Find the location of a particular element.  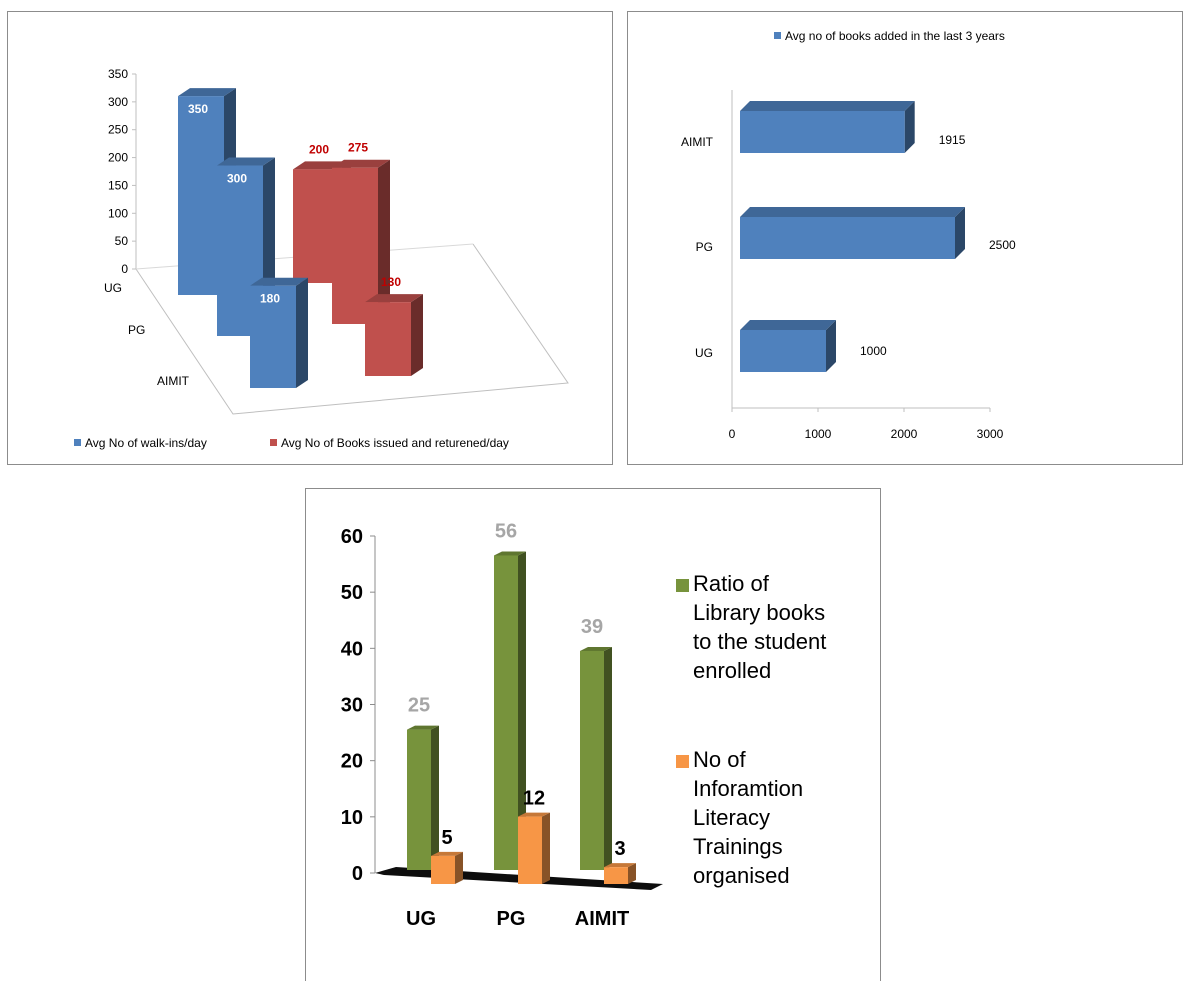

data-label: 3 is located at coordinates (619, 849).